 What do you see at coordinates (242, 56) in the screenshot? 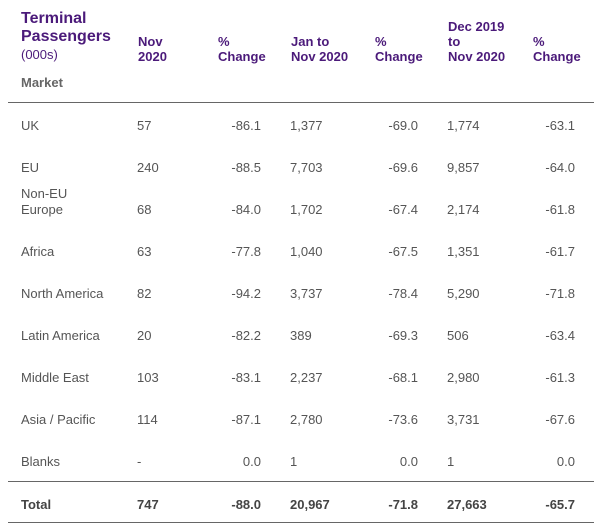
I see `header-change-1-line2: Change` at bounding box center [242, 56].